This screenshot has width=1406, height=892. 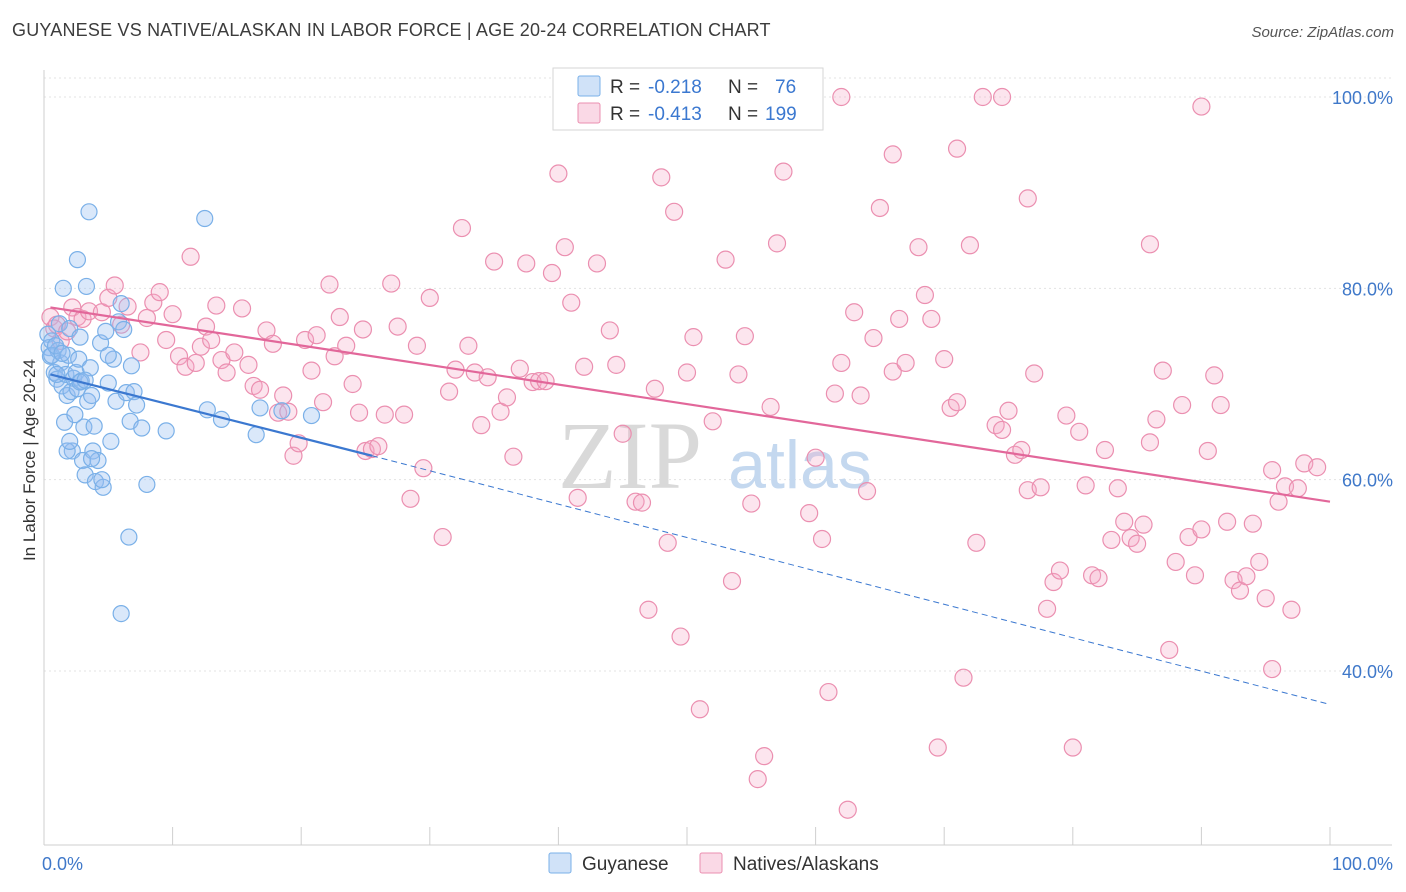 What do you see at coordinates (1367, 289) in the screenshot?
I see `y-tick-label: 80.0%` at bounding box center [1367, 289].